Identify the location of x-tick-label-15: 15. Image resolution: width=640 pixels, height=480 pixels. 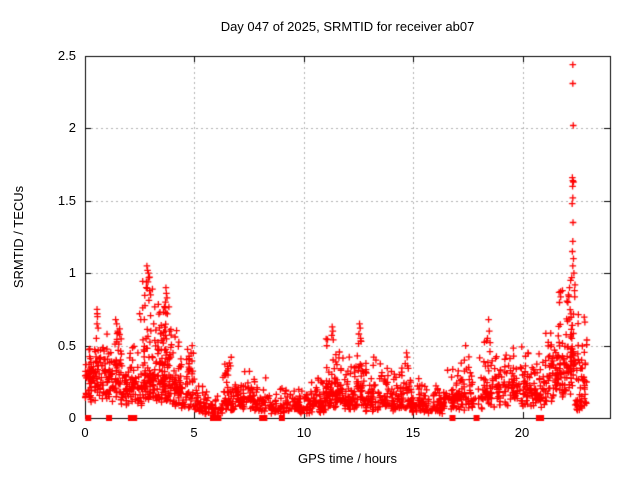
(413, 432).